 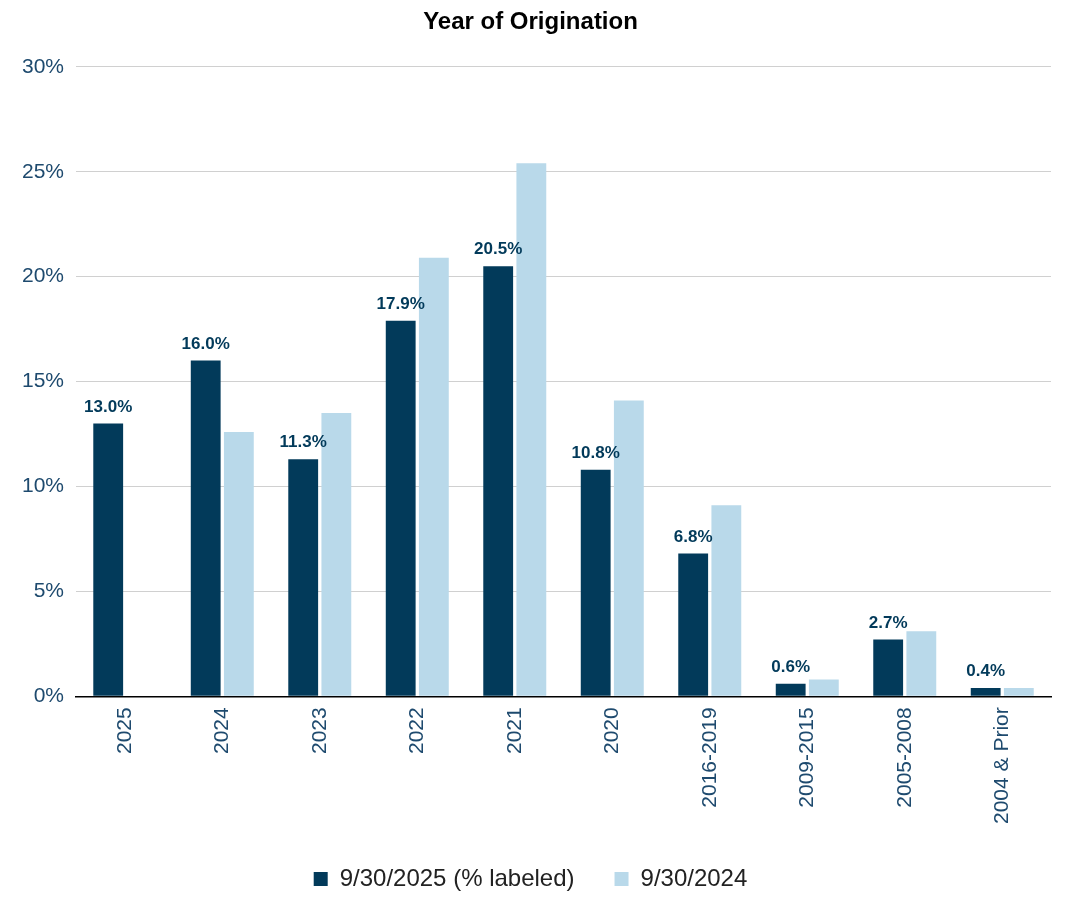 I want to click on data-label: 20.5%, so click(x=498, y=249).